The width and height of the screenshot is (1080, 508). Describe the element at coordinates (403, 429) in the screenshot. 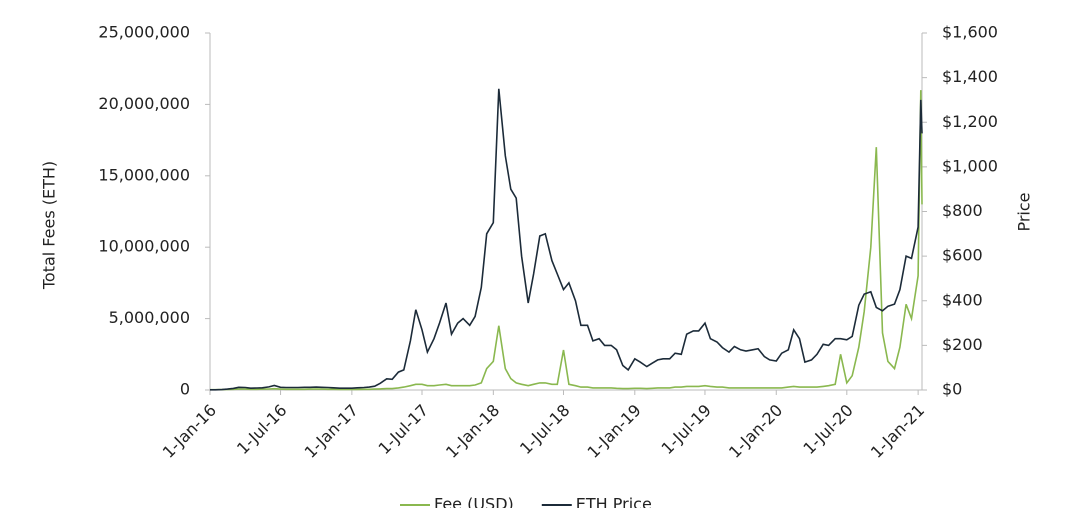

I see `x-tick-label: 1-Jul-17` at that location.